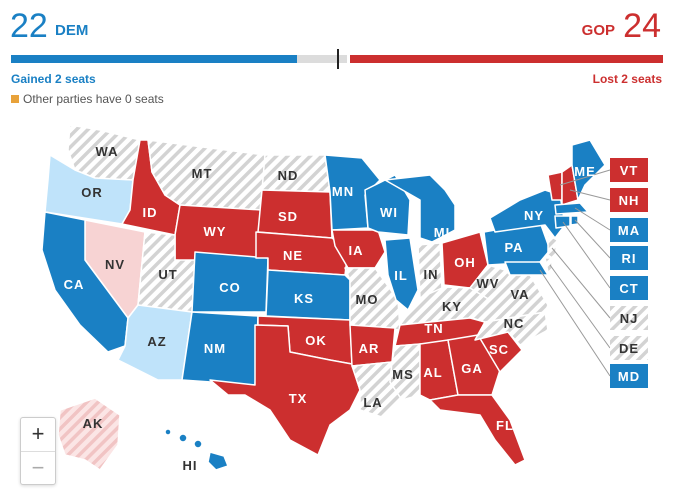 Image resolution: width=675 pixels, height=497 pixels. Describe the element at coordinates (433, 328) in the screenshot. I see `label-tn: TN` at that location.